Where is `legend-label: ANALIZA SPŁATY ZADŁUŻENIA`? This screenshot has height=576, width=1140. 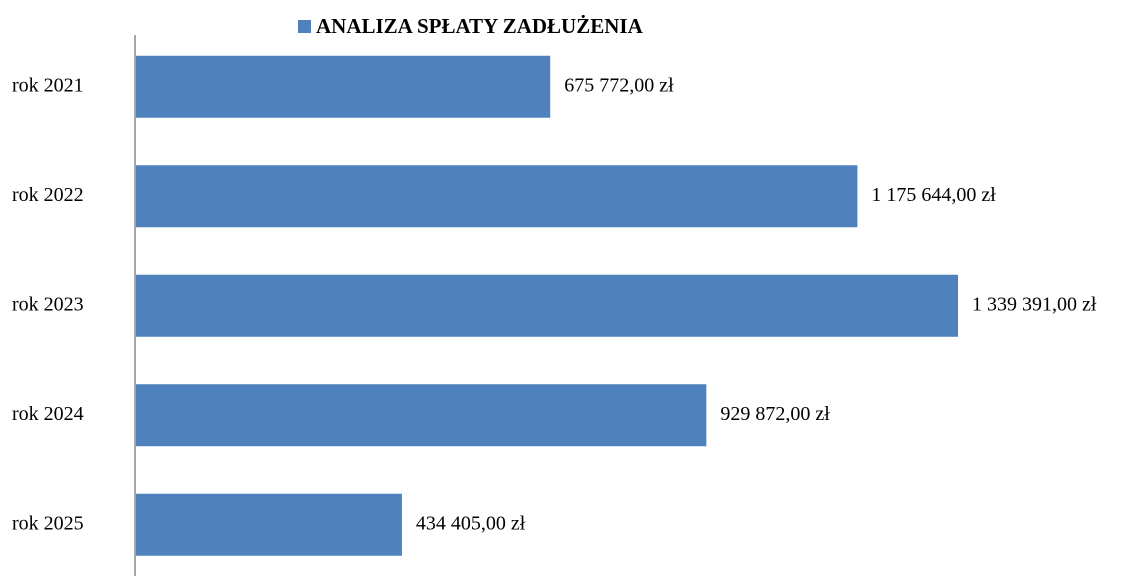 legend-label: ANALIZA SPŁATY ZADŁUŻENIA is located at coordinates (480, 26).